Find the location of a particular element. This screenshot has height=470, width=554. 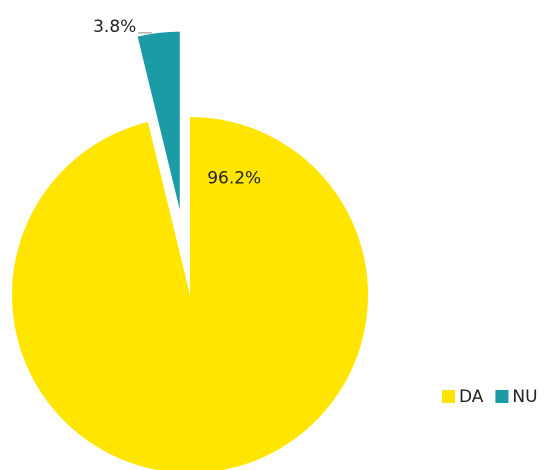

pie-slice is located at coordinates (158, 120).